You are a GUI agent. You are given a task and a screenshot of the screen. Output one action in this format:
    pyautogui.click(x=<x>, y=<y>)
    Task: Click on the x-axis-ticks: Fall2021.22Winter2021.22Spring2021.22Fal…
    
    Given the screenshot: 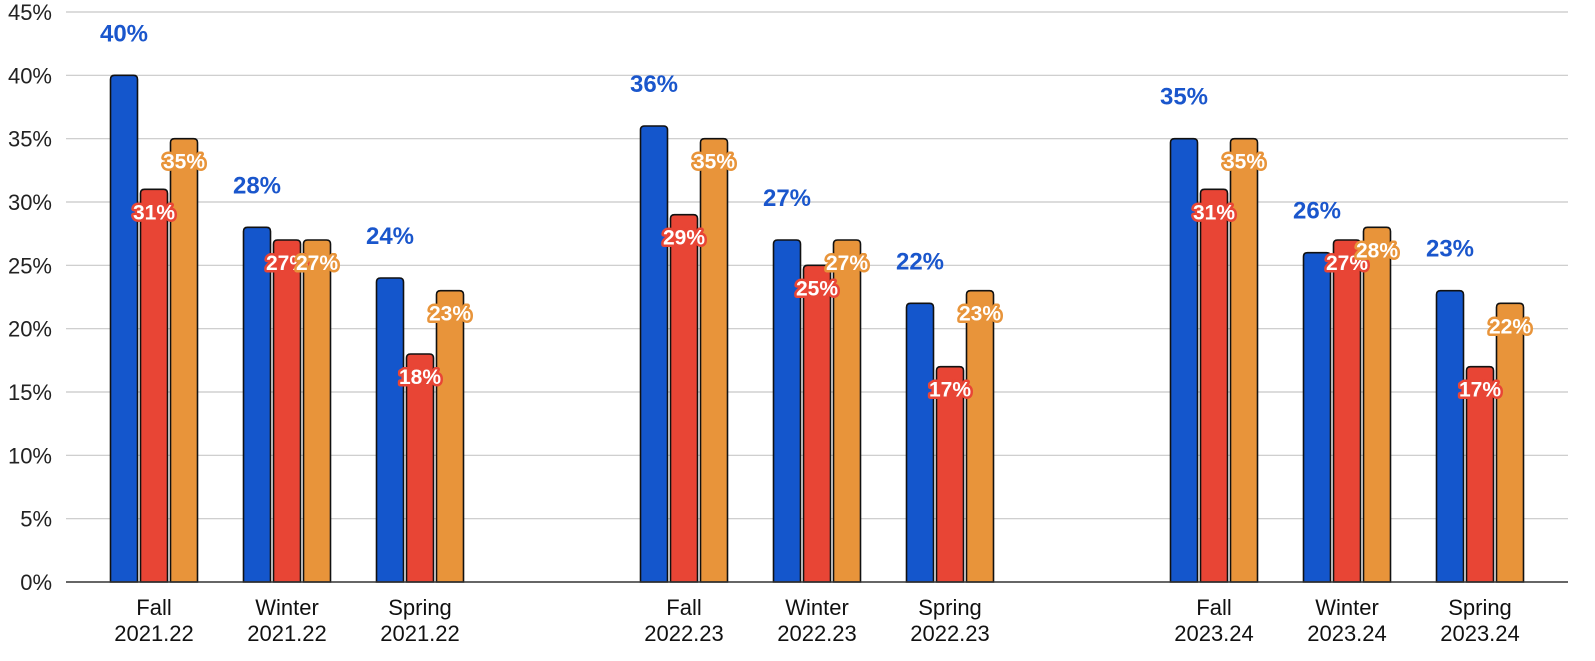 What is the action you would take?
    pyautogui.click(x=817, y=620)
    